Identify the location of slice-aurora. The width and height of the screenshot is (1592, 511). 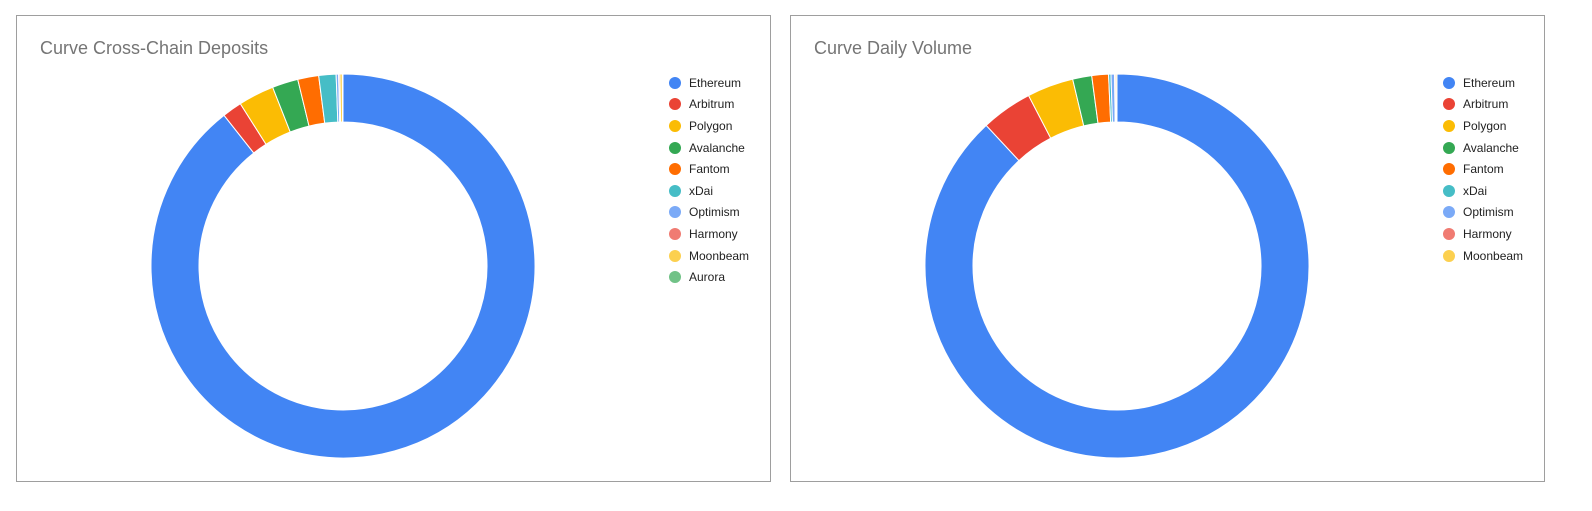
(342, 98).